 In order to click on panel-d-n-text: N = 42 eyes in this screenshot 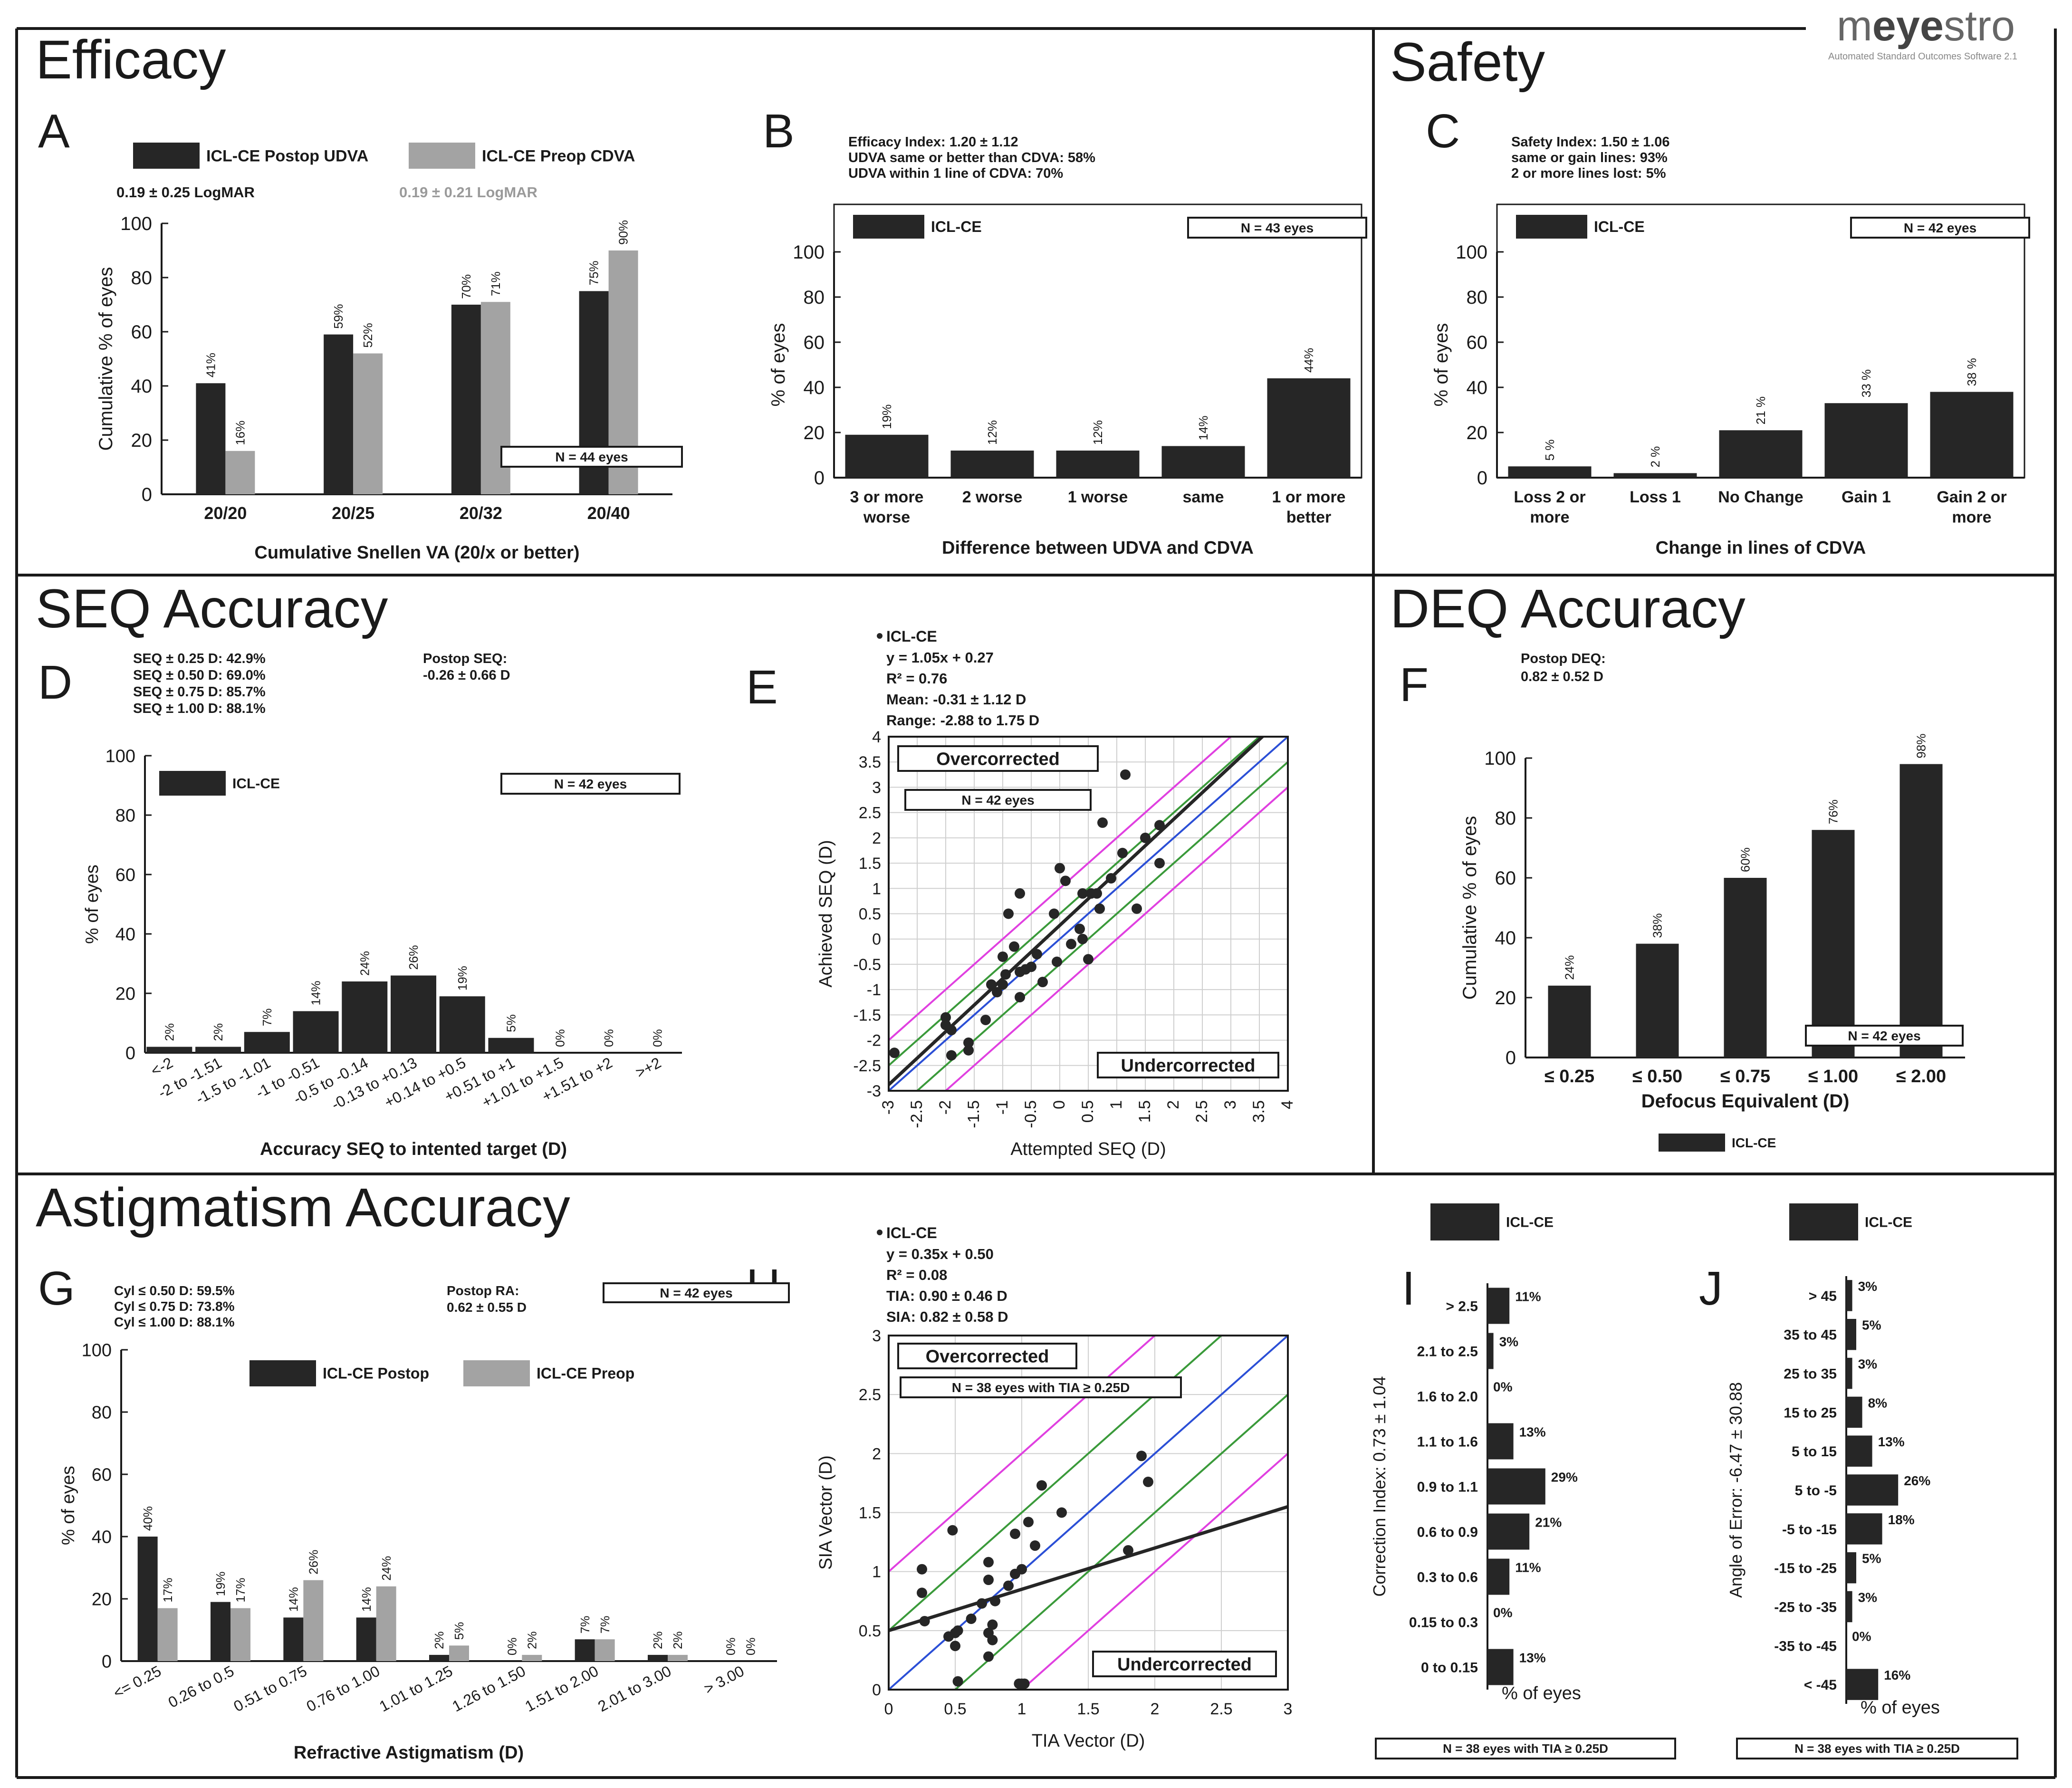, I will do `click(591, 784)`.